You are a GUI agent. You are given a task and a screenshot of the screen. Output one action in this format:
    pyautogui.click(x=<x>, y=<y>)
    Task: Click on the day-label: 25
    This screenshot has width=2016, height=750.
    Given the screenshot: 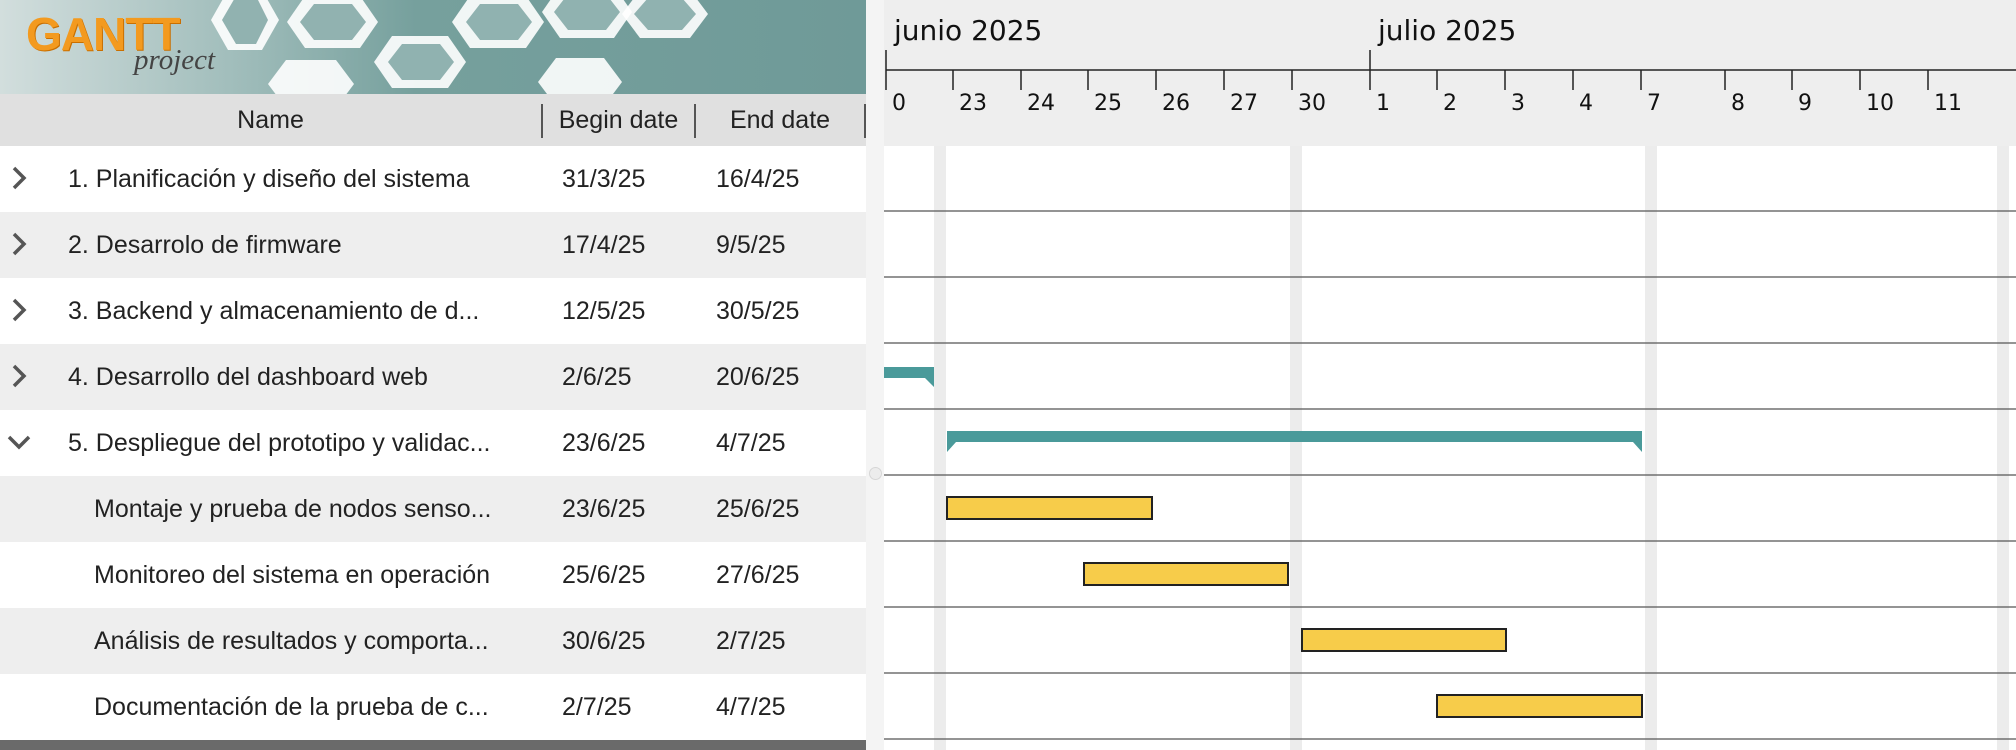 What is the action you would take?
    pyautogui.click(x=1108, y=103)
    